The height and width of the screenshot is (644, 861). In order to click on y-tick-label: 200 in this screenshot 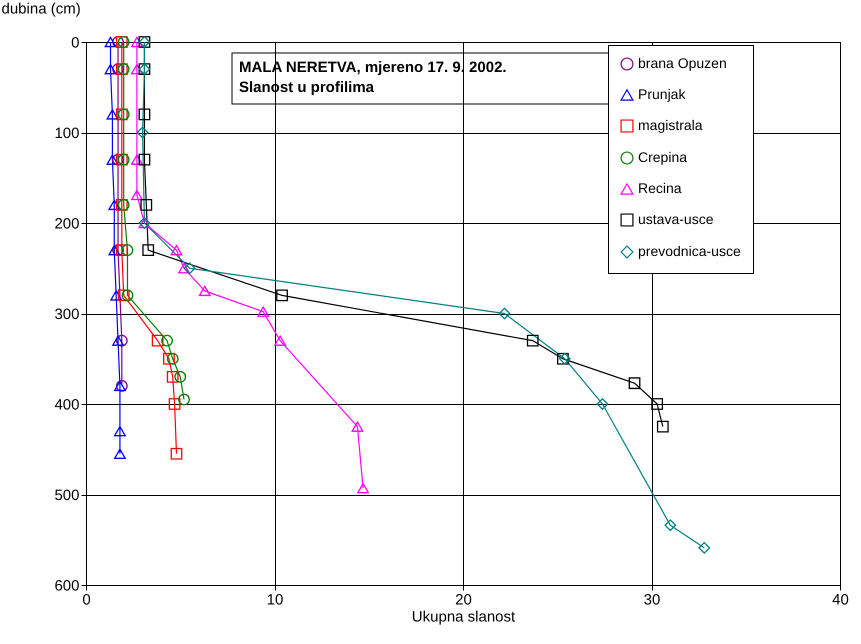, I will do `click(67, 224)`.